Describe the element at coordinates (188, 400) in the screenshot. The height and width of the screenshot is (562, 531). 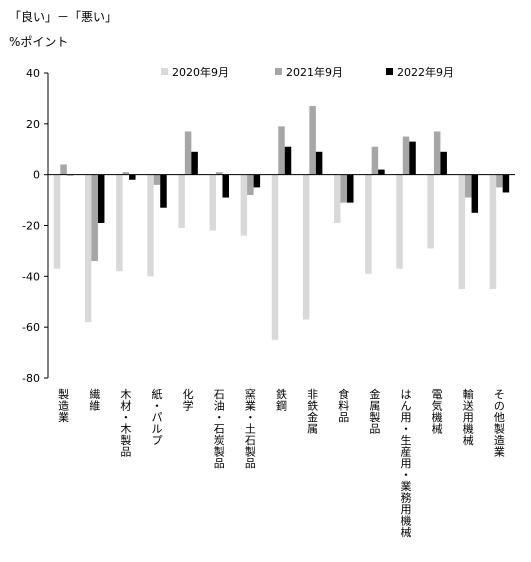
I see `category-label-5: 化学` at that location.